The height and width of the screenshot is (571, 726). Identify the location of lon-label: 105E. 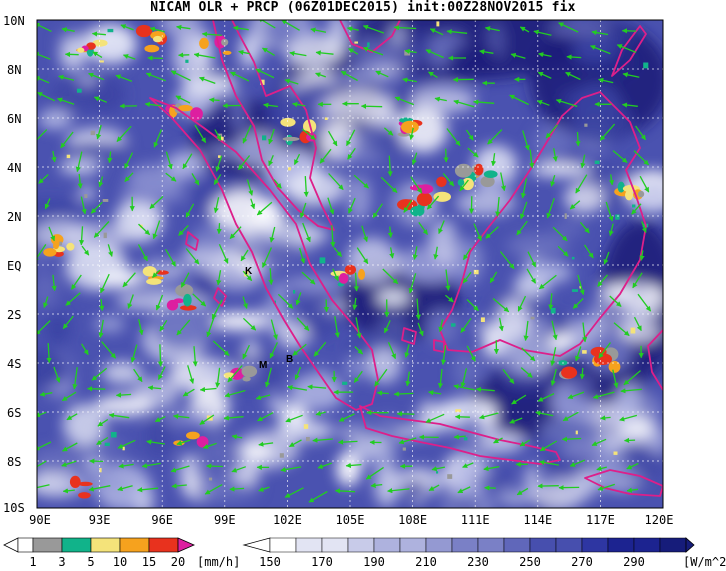
(350, 520).